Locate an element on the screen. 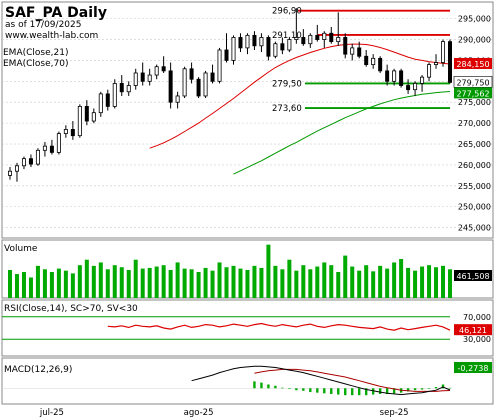  x-tick-label: ago-25 is located at coordinates (199, 413).